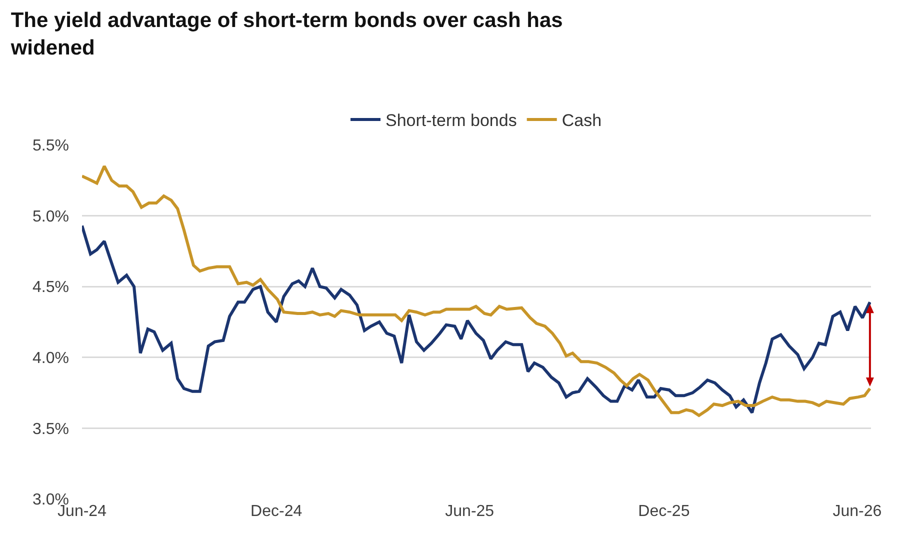 Image resolution: width=903 pixels, height=541 pixels. Describe the element at coordinates (50, 429) in the screenshot. I see `y-tick-label: 3.5%` at that location.